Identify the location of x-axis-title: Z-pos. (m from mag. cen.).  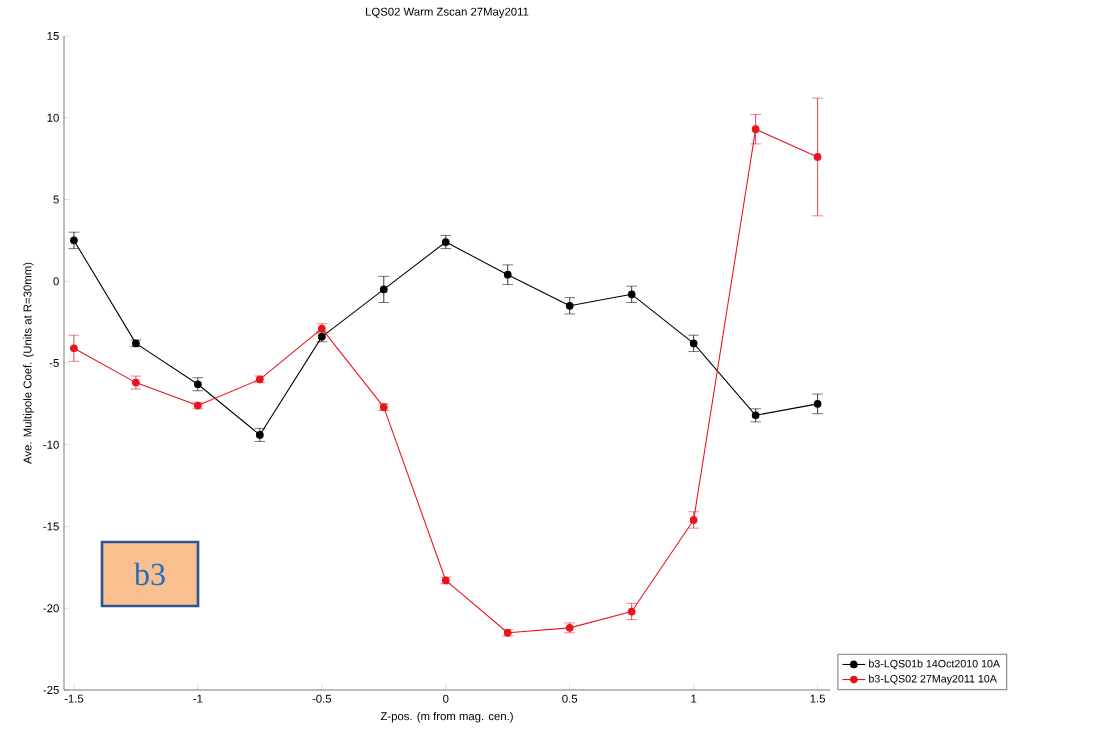
(446, 717).